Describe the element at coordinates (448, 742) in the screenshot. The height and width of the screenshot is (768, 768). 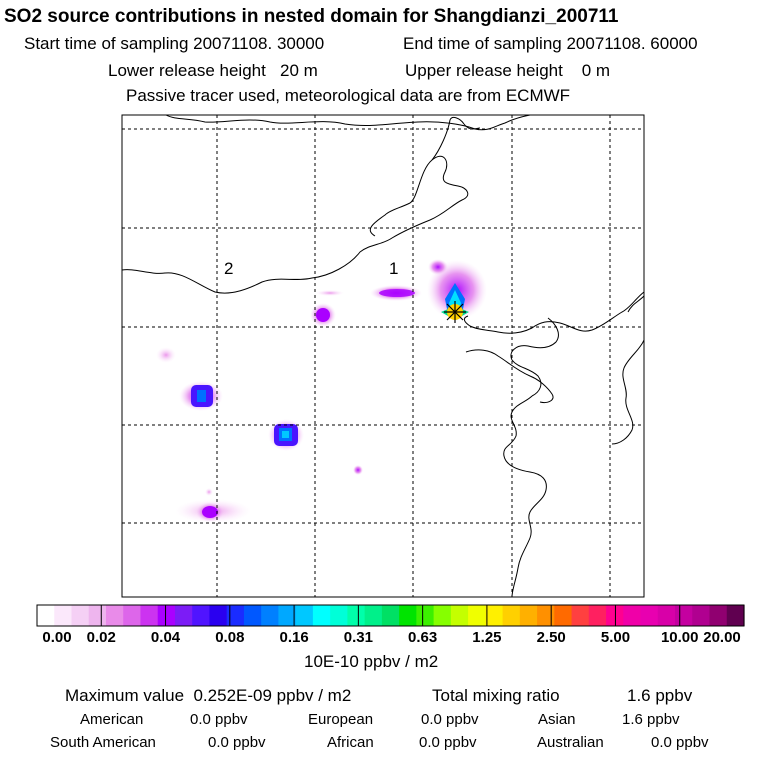
I see `region-african-value: 0.0 ppbv` at that location.